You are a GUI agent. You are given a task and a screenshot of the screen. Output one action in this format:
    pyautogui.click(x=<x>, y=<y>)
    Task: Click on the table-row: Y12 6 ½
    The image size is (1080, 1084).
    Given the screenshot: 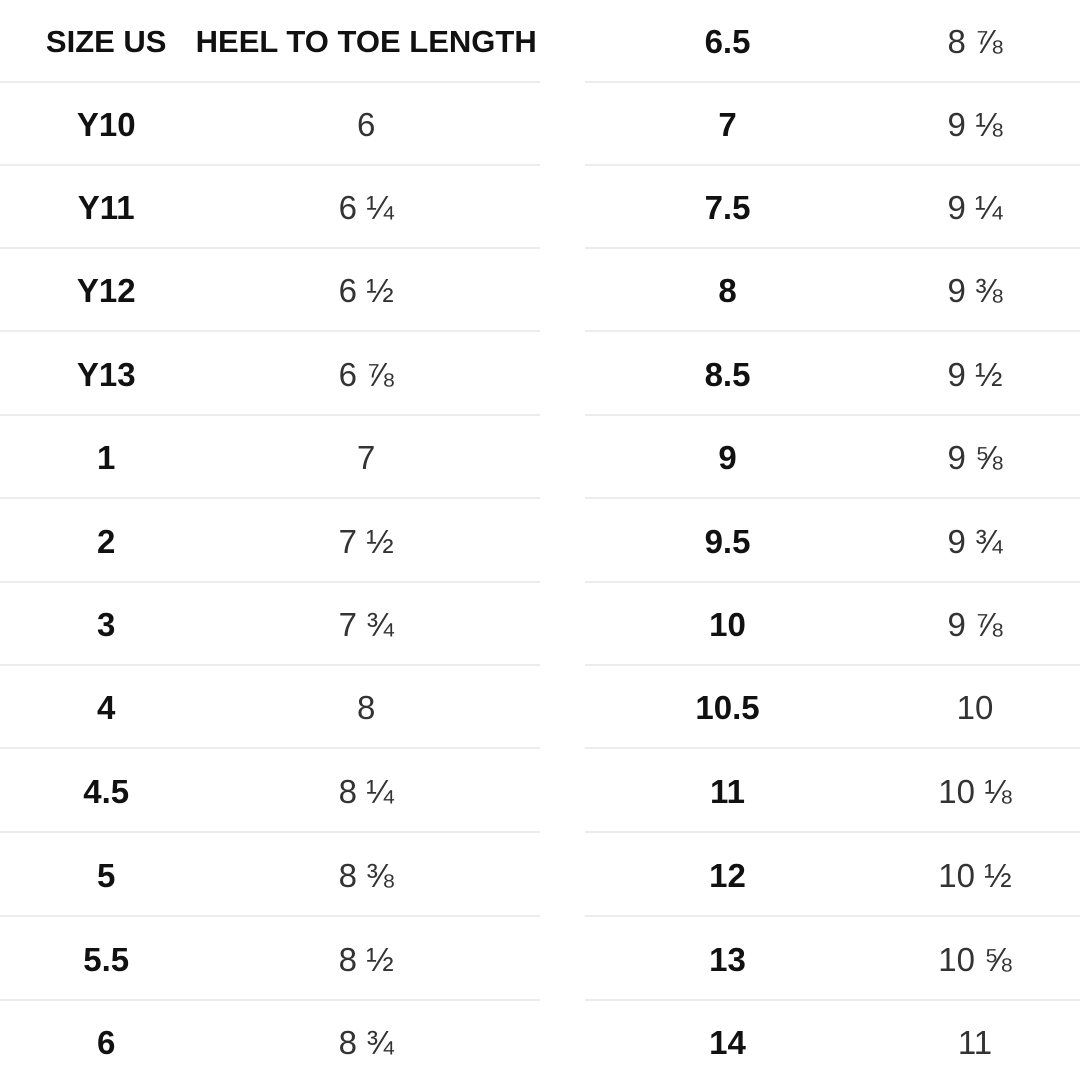 What is the action you would take?
    pyautogui.click(x=270, y=290)
    